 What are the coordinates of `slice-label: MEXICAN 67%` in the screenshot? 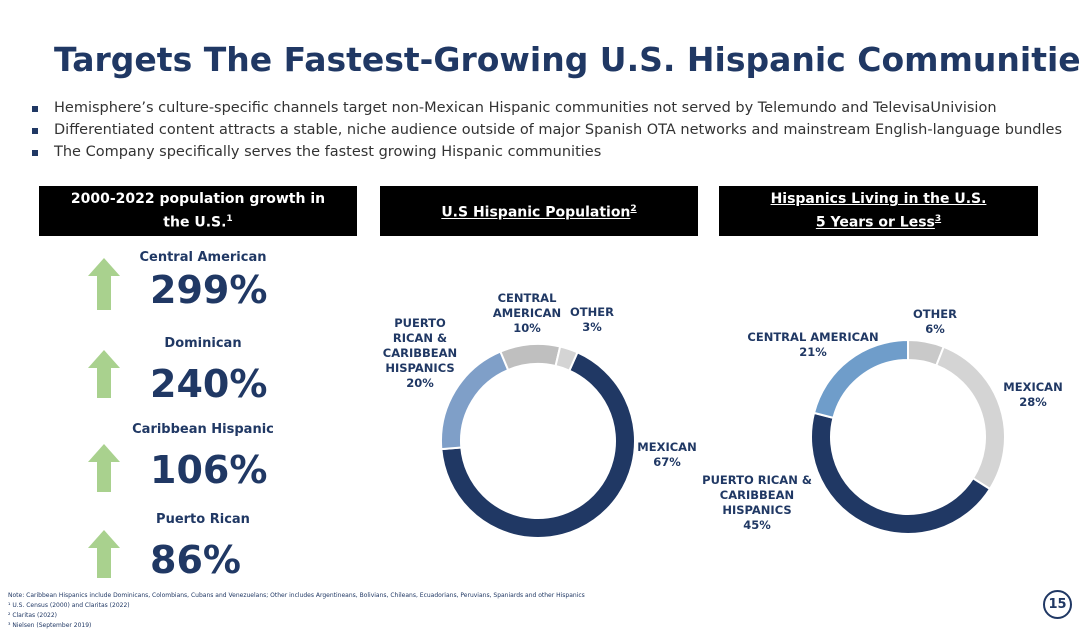 It's located at (666, 455).